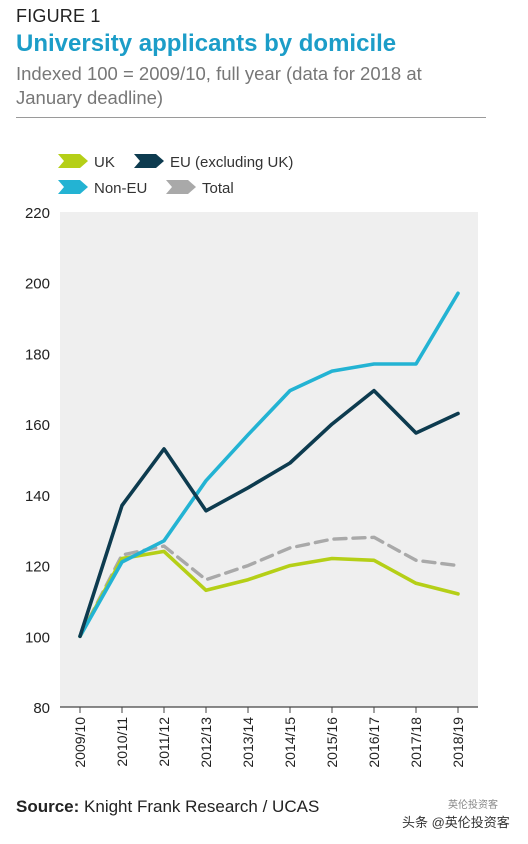  What do you see at coordinates (37, 425) in the screenshot?
I see `y-tick-label: 160` at bounding box center [37, 425].